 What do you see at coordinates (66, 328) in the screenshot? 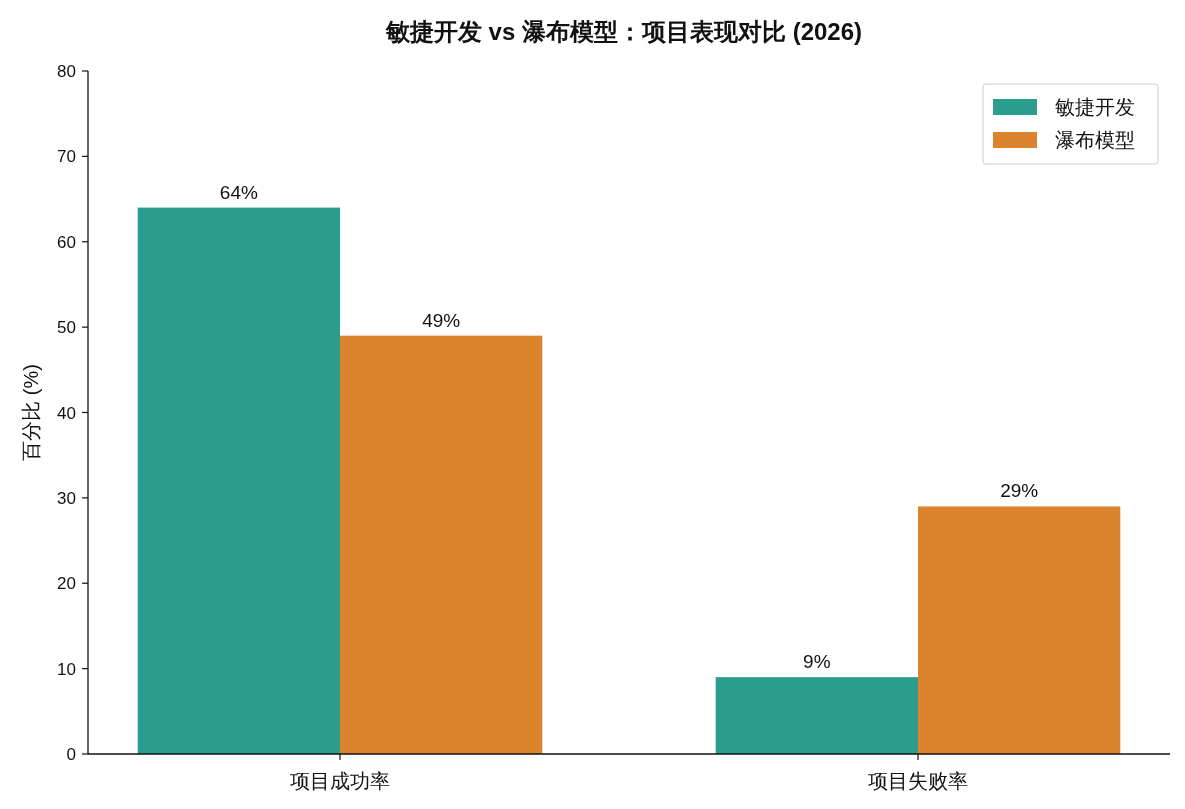
I see `y-tick-label: 50` at bounding box center [66, 328].